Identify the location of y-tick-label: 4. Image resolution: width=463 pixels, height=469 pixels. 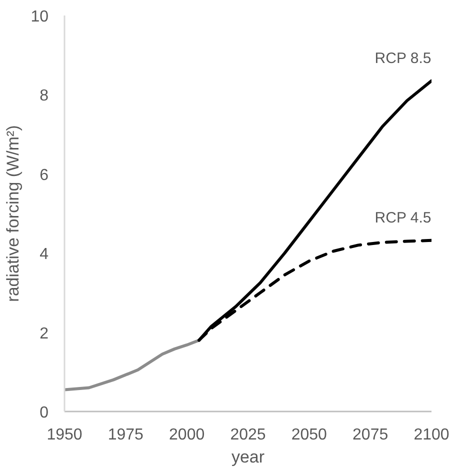
(44, 255).